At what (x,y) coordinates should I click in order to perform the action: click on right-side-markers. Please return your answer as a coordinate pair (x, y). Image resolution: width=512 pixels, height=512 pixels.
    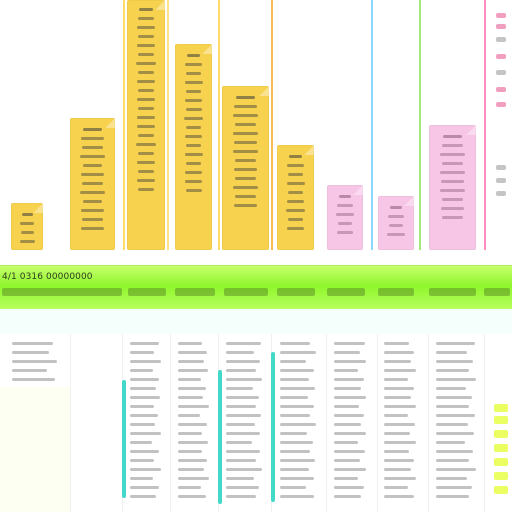
    Looking at the image, I should click on (491, 135).